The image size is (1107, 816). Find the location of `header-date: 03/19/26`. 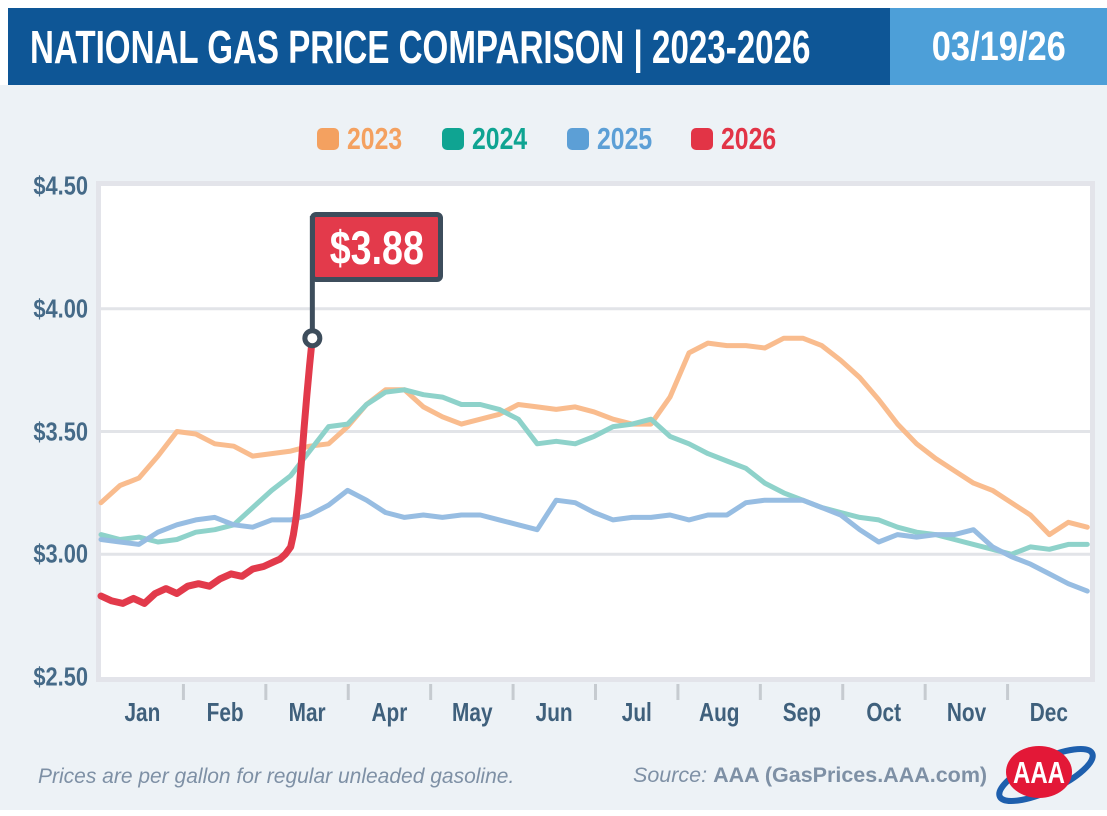

header-date: 03/19/26 is located at coordinates (998, 46).